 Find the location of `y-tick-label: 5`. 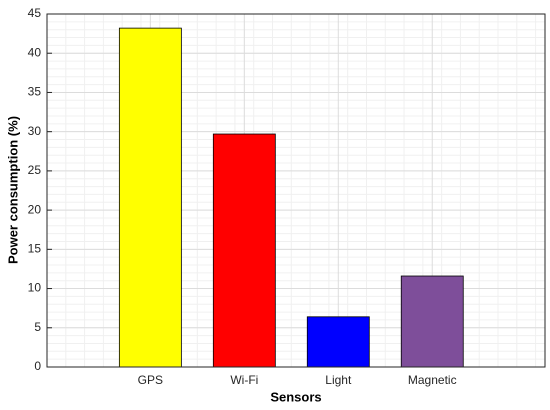

y-tick-label: 5 is located at coordinates (37, 327).